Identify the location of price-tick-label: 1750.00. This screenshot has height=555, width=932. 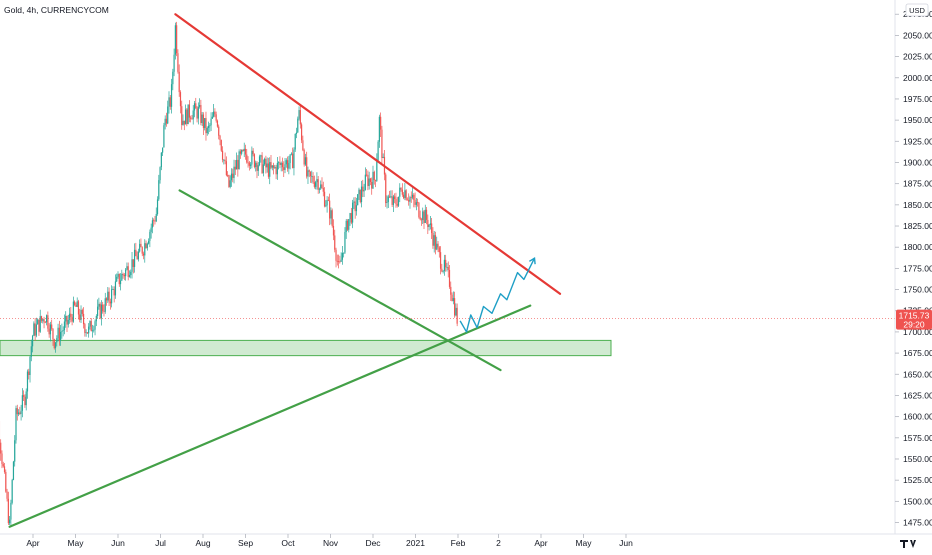
(917, 290).